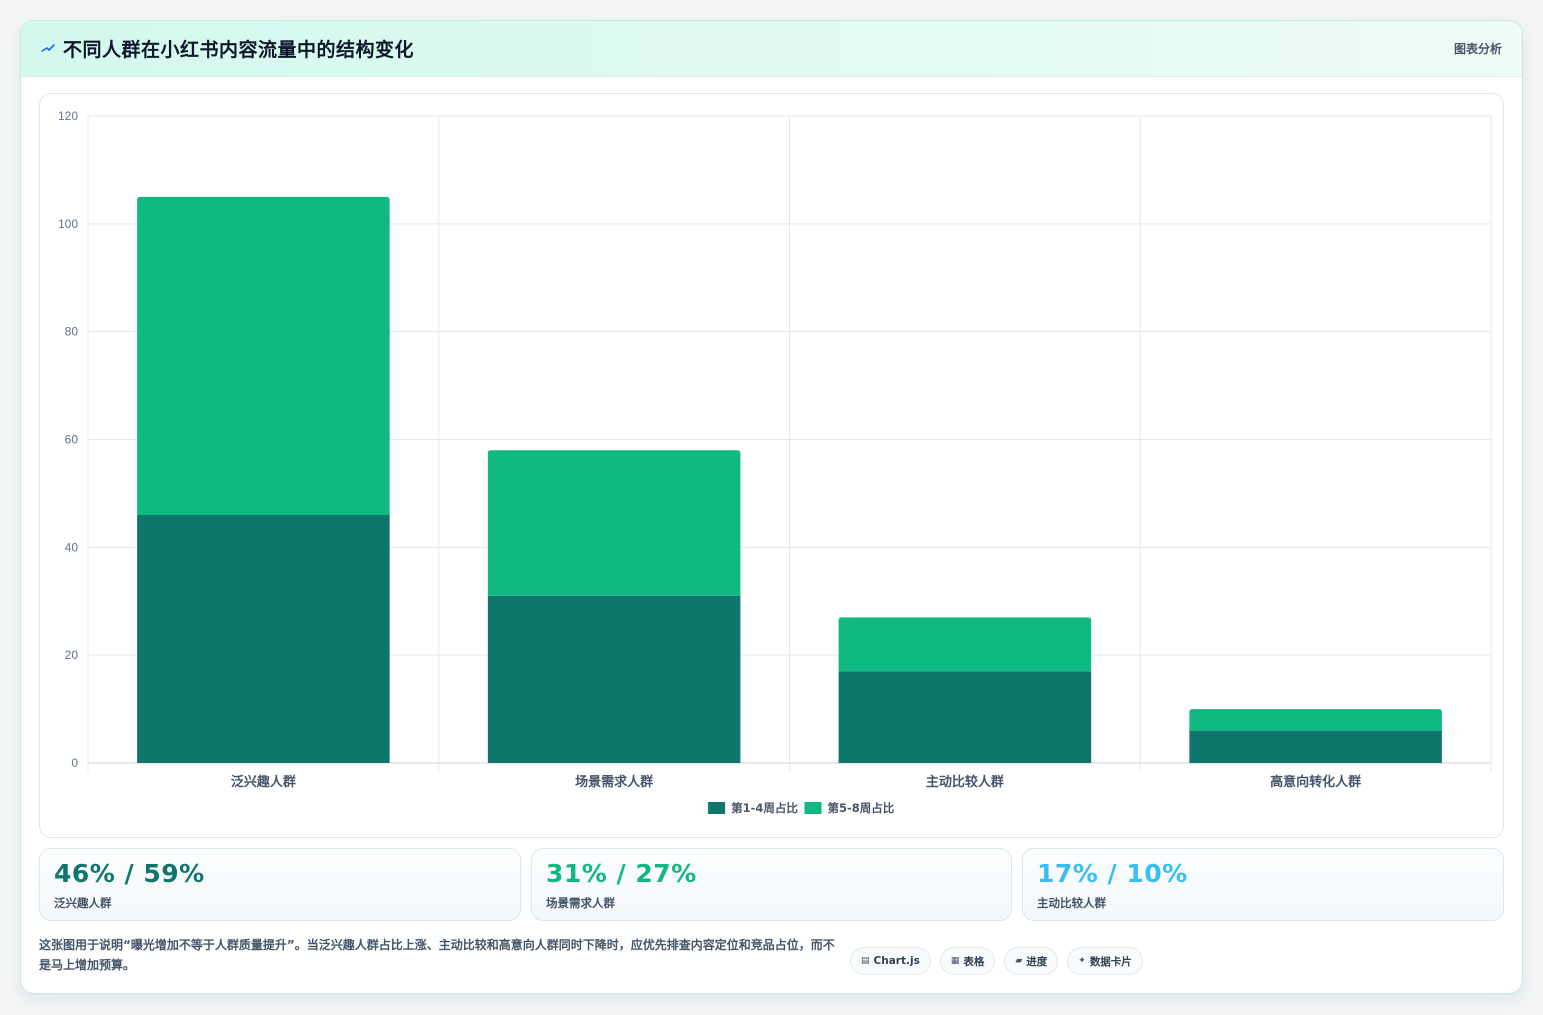 The image size is (1543, 1015). I want to click on chart-icon: ▤, so click(865, 961).